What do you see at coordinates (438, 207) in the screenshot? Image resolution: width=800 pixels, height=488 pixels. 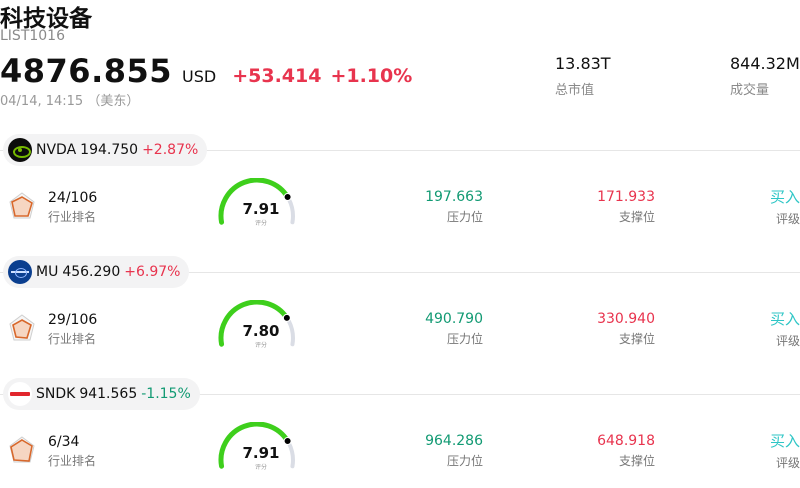 I see `resistance-level: 197.663 压力位` at bounding box center [438, 207].